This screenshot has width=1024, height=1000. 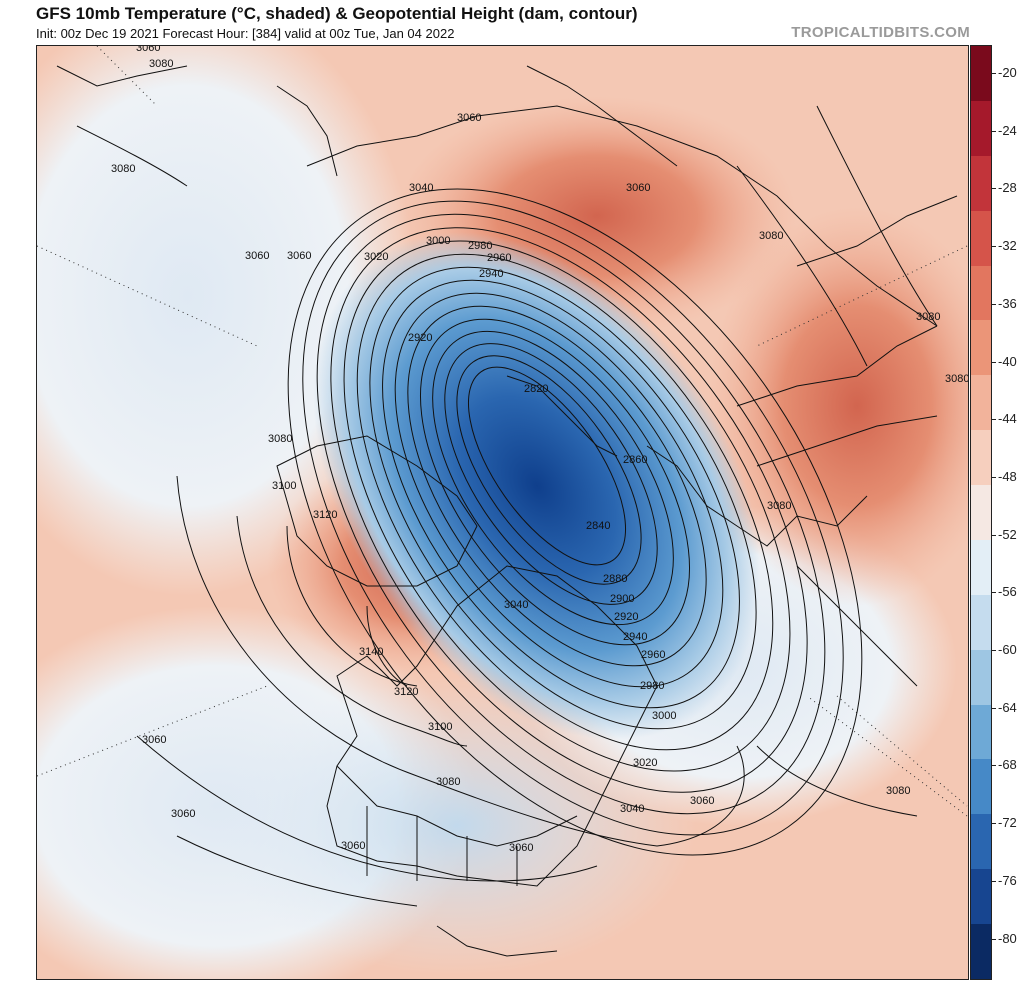 What do you see at coordinates (1007, 130) in the screenshot?
I see `colorbar-tick-label: -24` at bounding box center [1007, 130].